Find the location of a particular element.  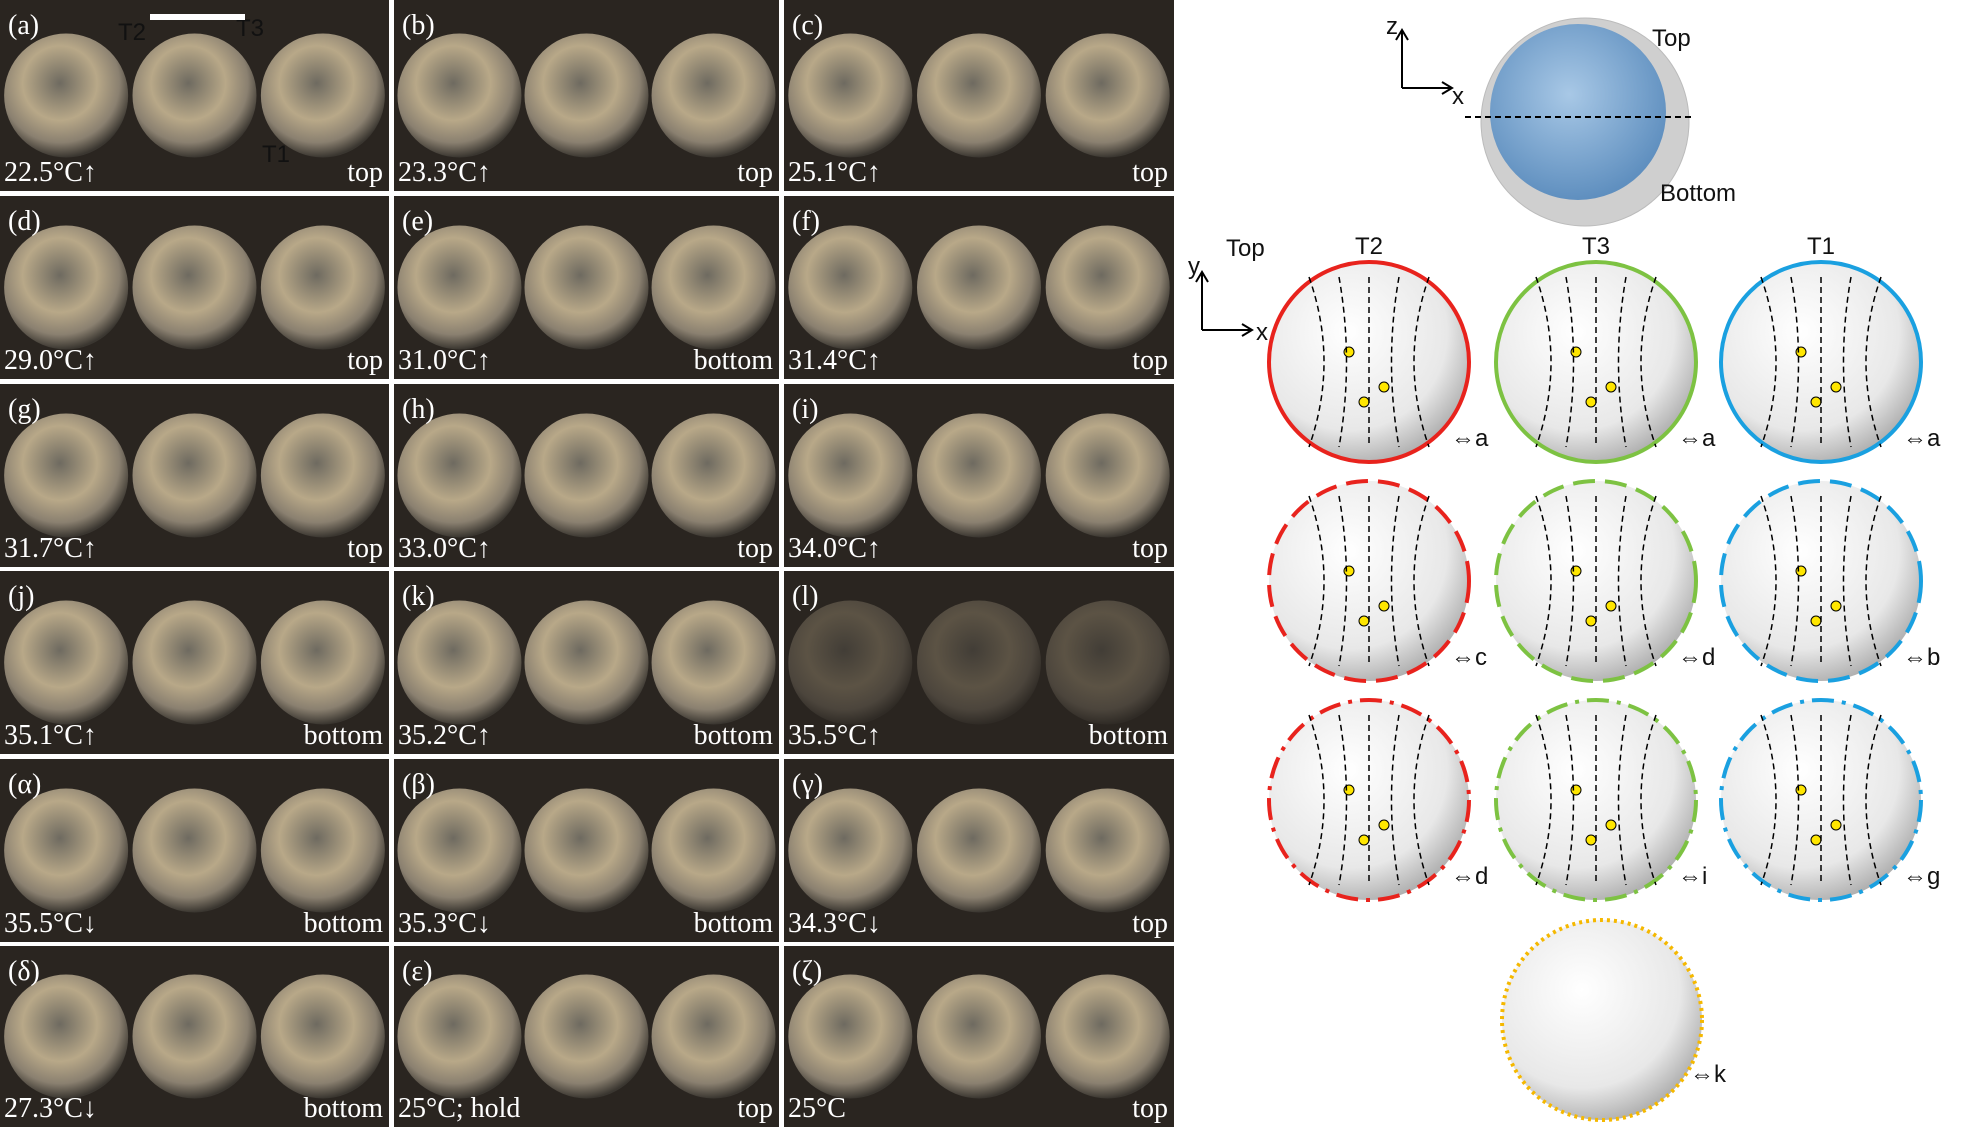

panel-label: (ε) is located at coordinates (417, 971).